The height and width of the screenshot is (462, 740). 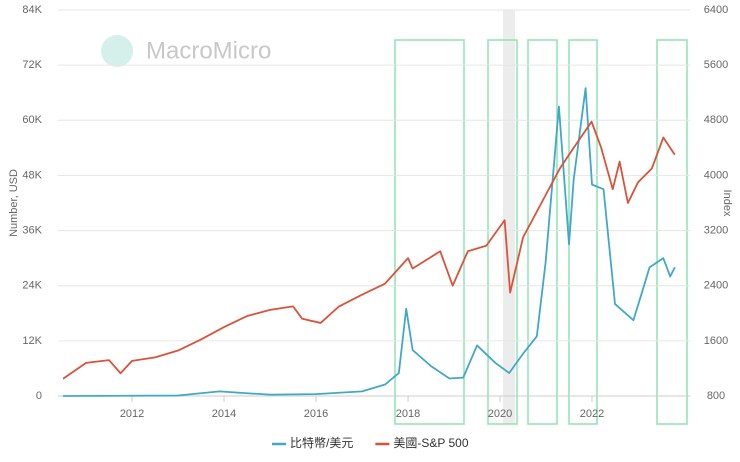 What do you see at coordinates (727, 203) in the screenshot?
I see `y2-axis-title: Index` at bounding box center [727, 203].